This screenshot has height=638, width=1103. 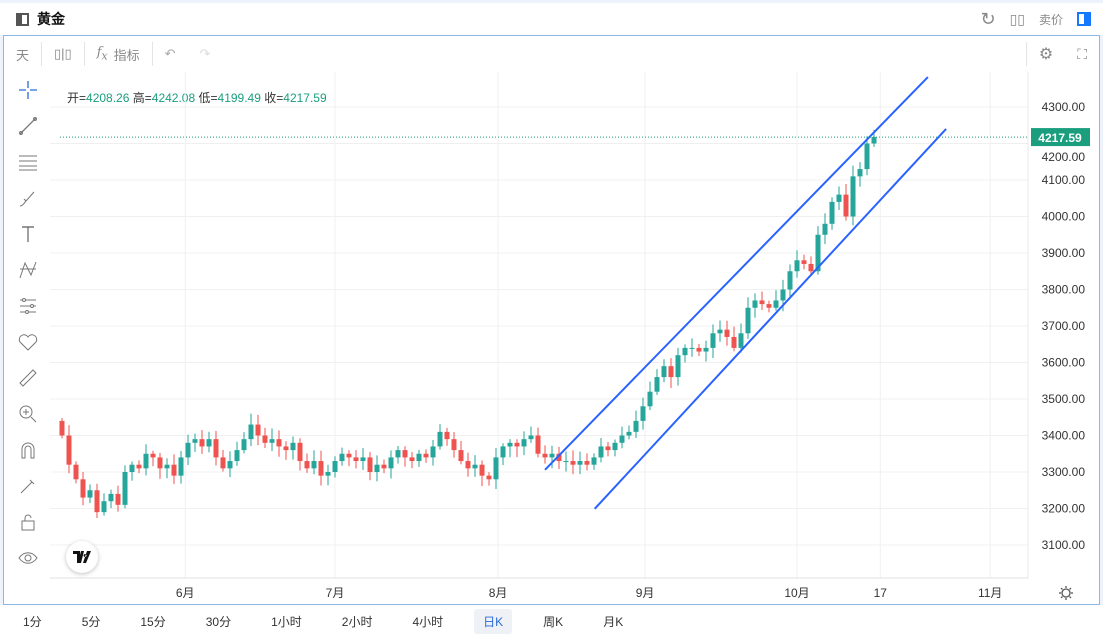 I want to click on zoom-in-icon, so click(x=27, y=414).